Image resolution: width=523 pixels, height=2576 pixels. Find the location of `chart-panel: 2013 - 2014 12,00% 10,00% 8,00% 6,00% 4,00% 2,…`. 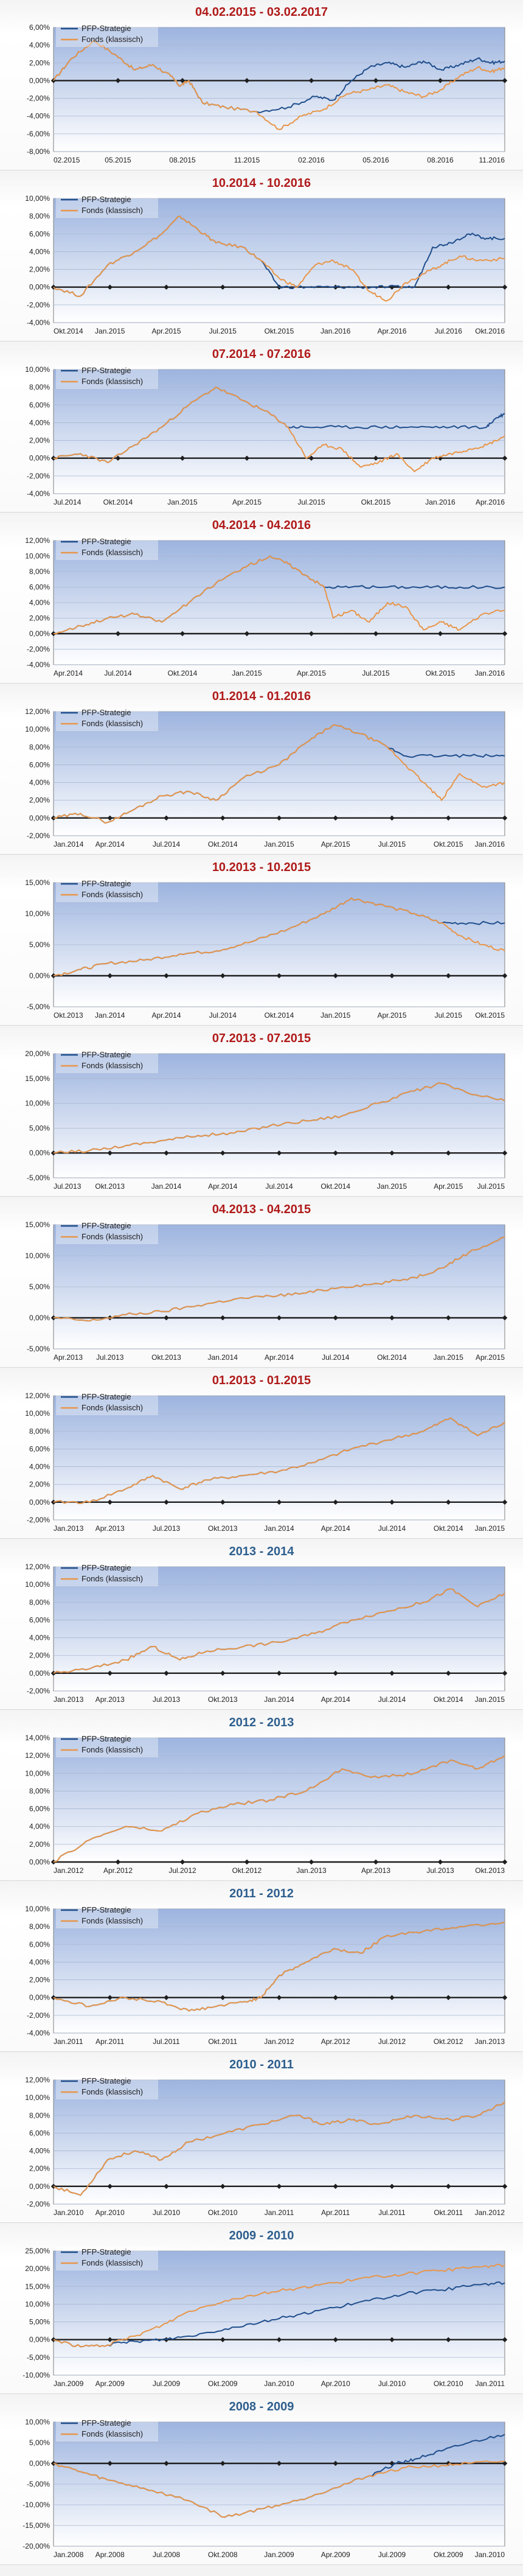

chart-panel: 2013 - 2014 12,00% 10,00% 8,00% 6,00% 4,00% 2,… is located at coordinates (261, 1625).